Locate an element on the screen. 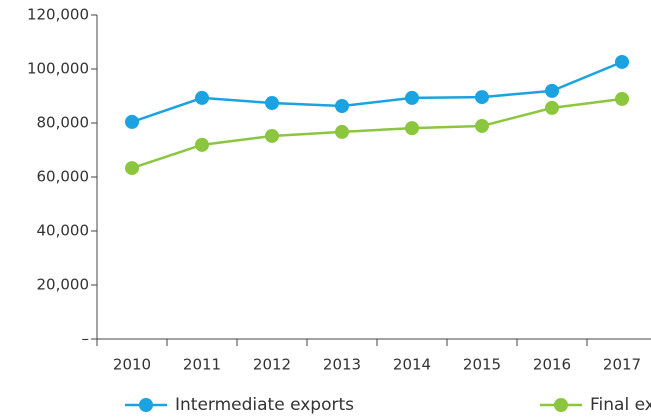  y-tick-label: 120,000 is located at coordinates (58, 15).